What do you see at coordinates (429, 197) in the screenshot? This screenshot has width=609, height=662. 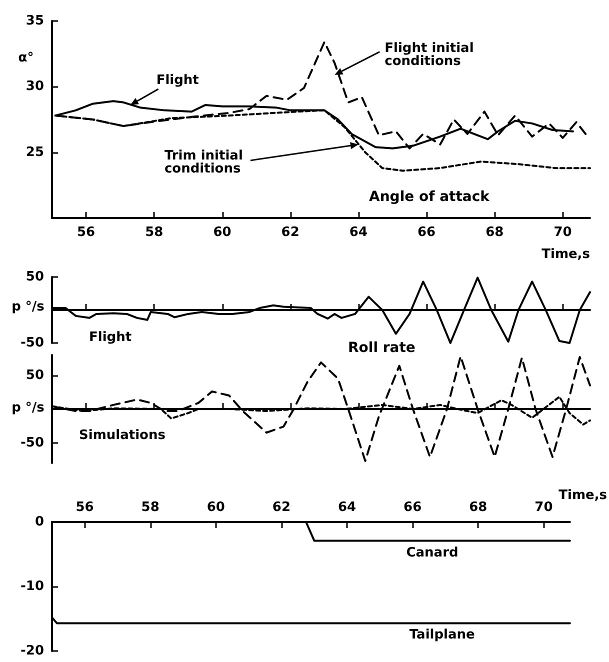 I see `text: Angle of attack` at bounding box center [429, 197].